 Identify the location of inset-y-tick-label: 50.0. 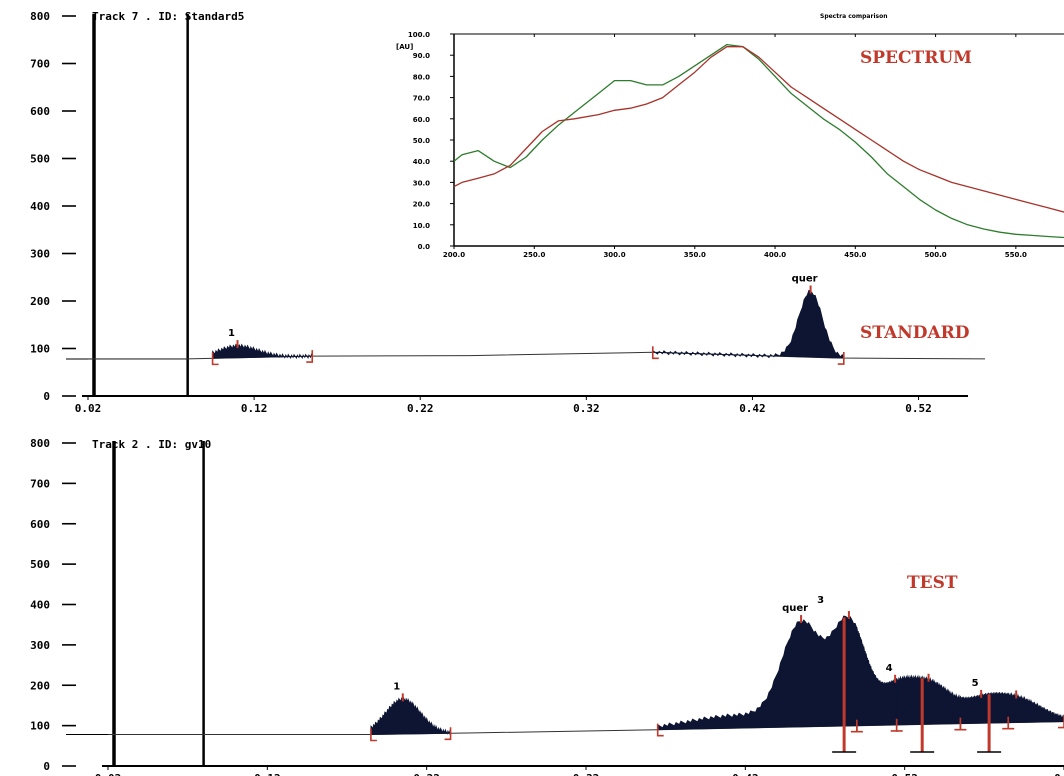
(421, 141).